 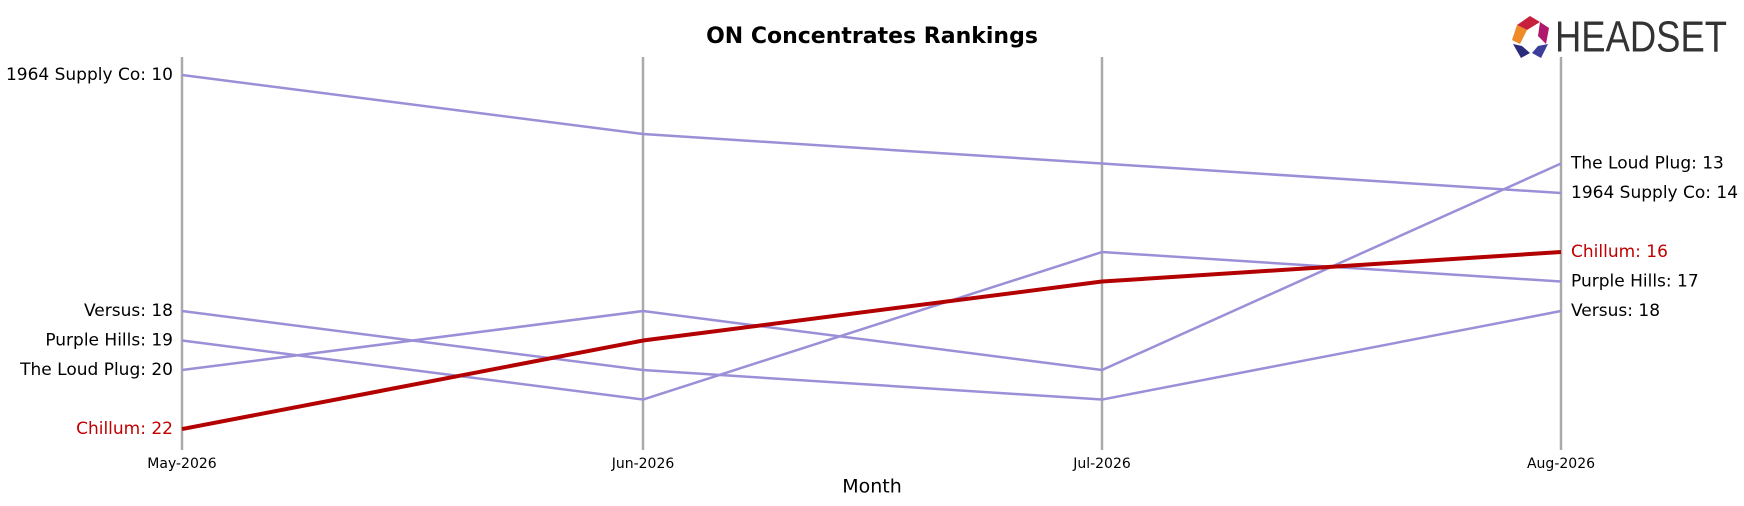 What do you see at coordinates (1561, 464) in the screenshot?
I see `x-tick-label: Aug-2026` at bounding box center [1561, 464].